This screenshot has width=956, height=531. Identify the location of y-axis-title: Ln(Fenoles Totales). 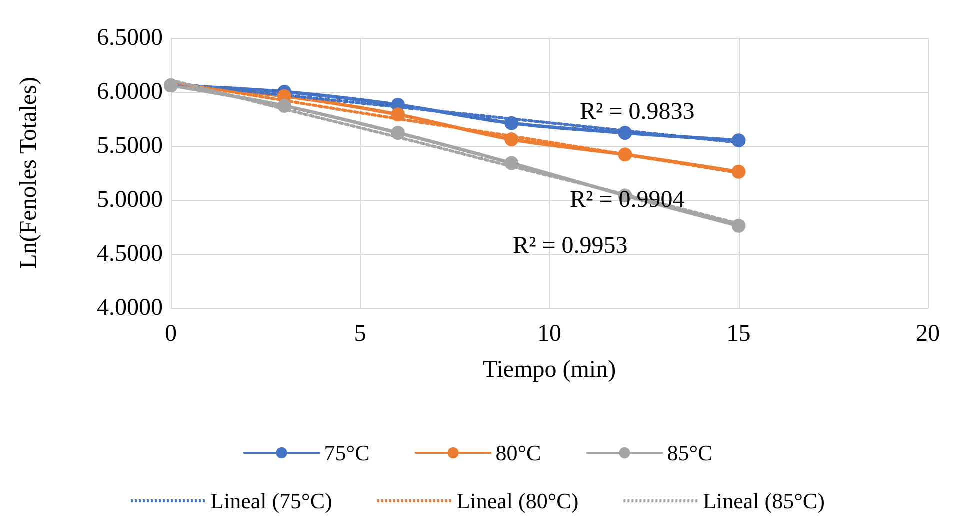
(29, 173).